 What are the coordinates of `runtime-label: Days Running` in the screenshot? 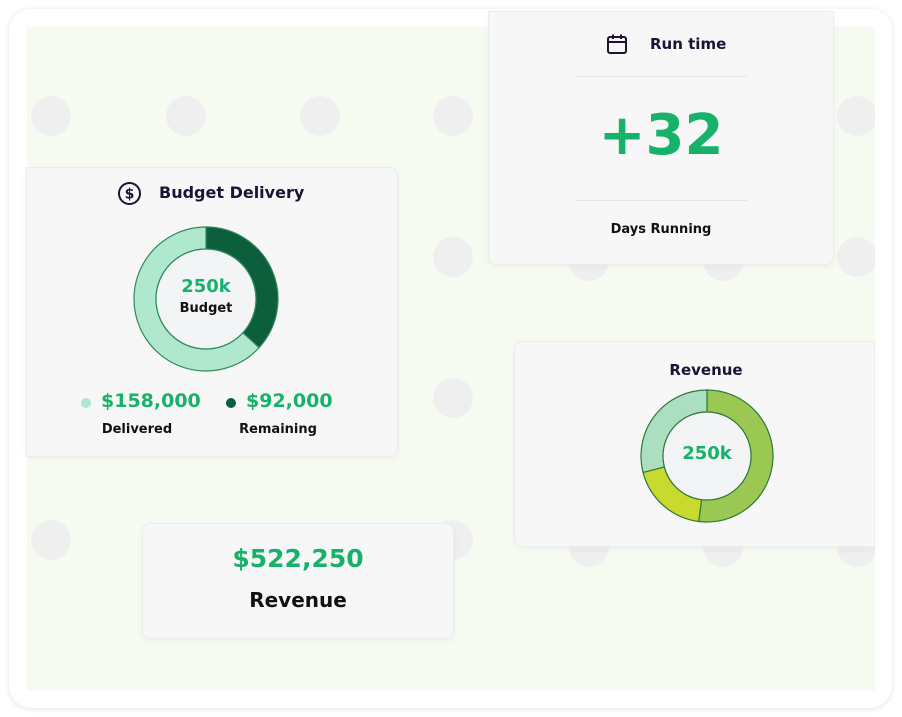 It's located at (661, 229).